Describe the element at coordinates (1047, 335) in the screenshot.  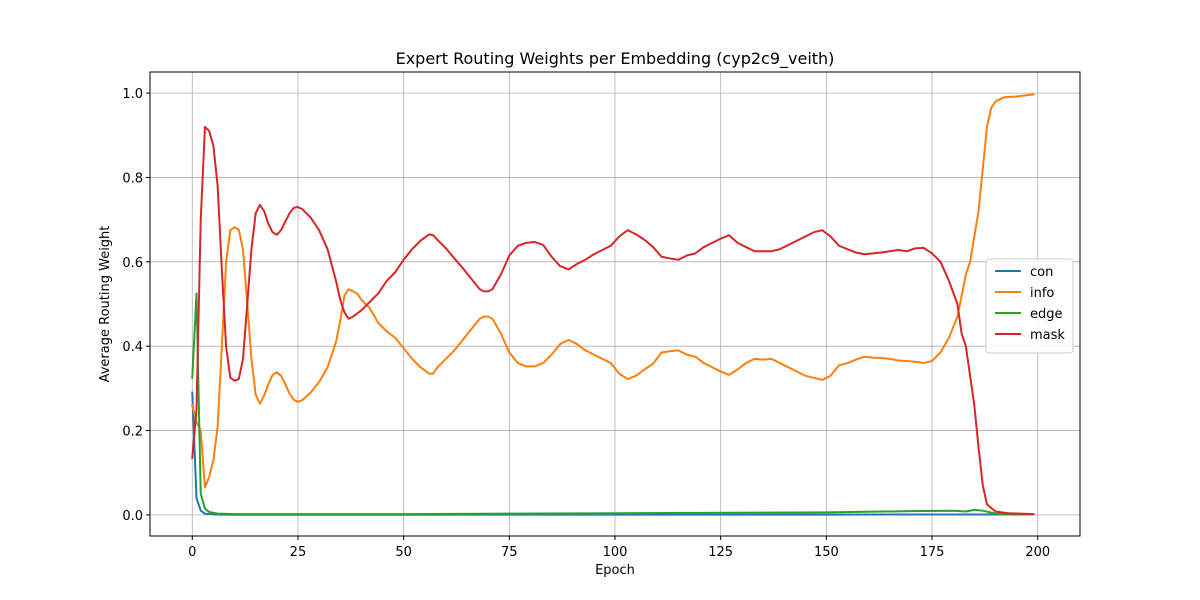
I see `legend-label-mask: mask` at that location.